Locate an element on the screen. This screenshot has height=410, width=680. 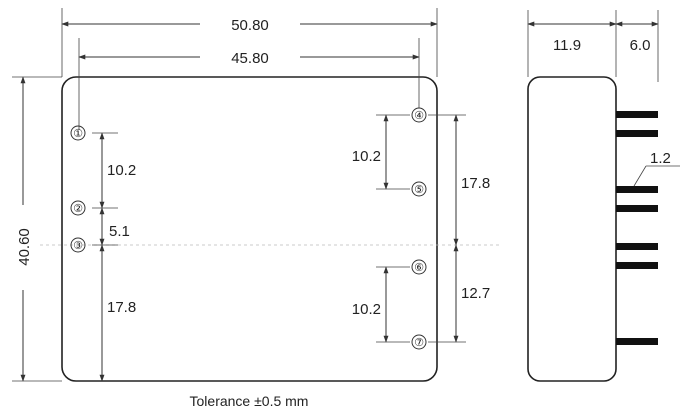
pin-1: ① is located at coordinates (78, 133).